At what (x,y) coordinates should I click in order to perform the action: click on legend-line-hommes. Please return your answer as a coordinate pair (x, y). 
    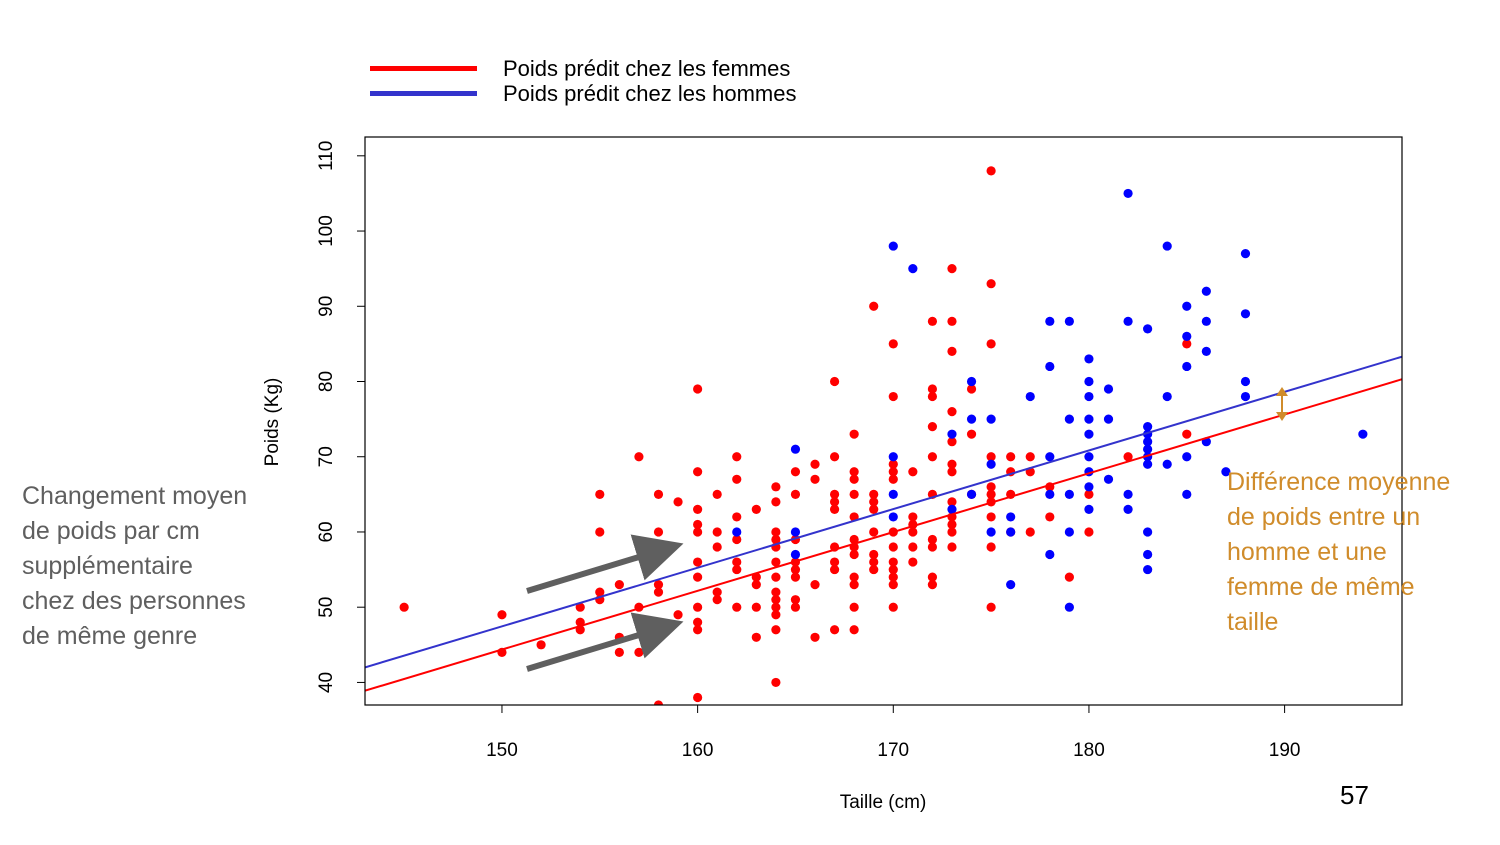
    Looking at the image, I should click on (423, 93).